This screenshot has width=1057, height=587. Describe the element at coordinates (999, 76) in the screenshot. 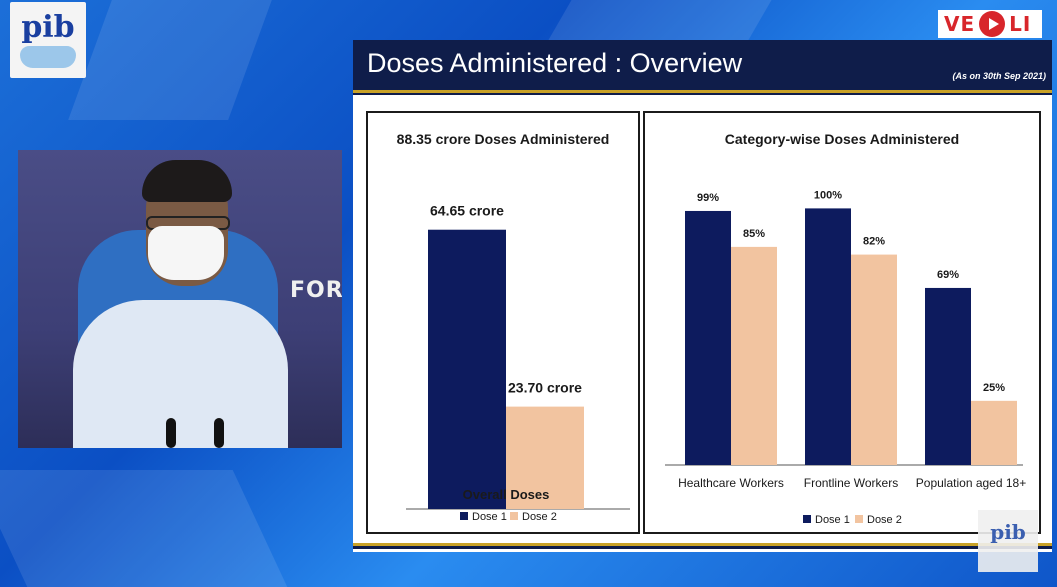

I see `slide-date-note: (As on 30th Sep 2021)` at that location.